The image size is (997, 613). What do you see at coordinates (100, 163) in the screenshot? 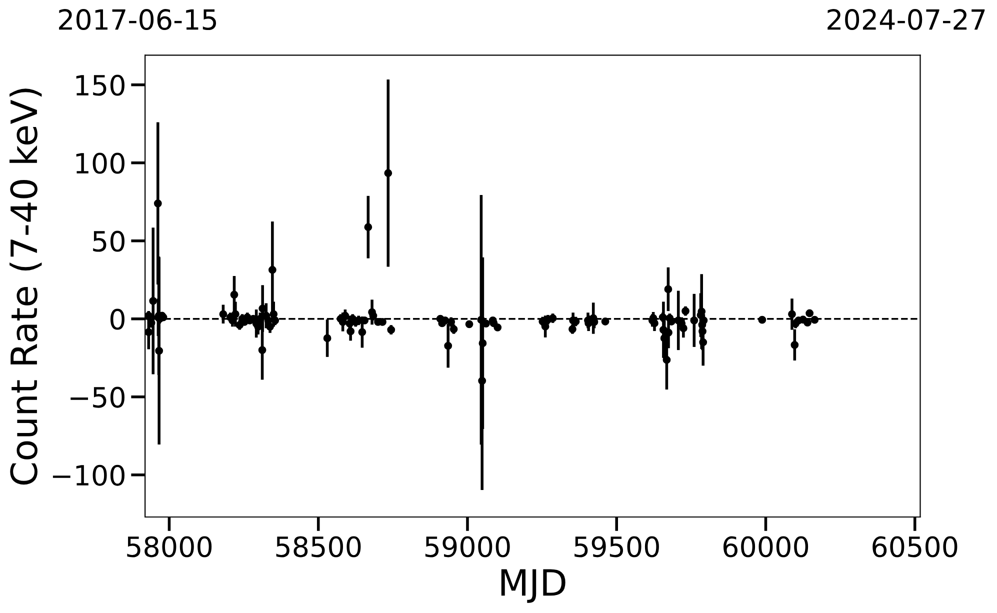
I see `y-tick-label: 100` at bounding box center [100, 163].